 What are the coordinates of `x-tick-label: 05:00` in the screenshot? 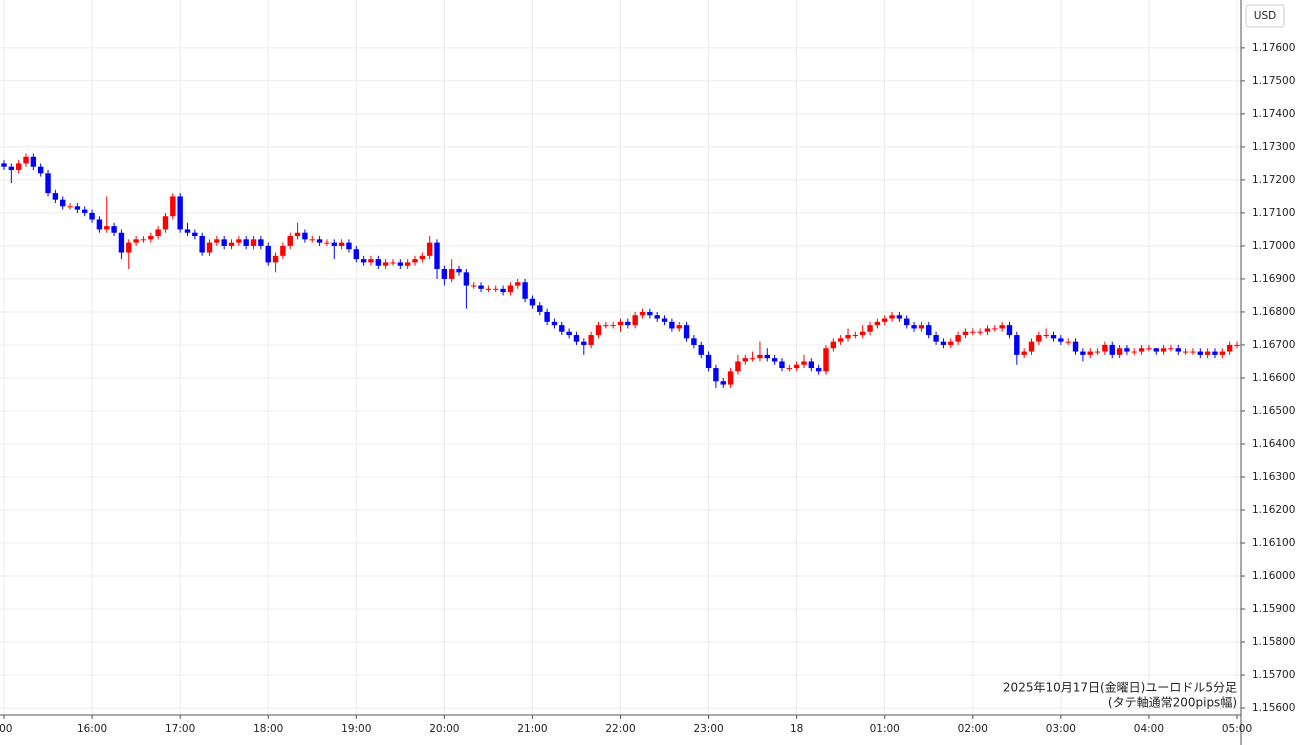 It's located at (1237, 729).